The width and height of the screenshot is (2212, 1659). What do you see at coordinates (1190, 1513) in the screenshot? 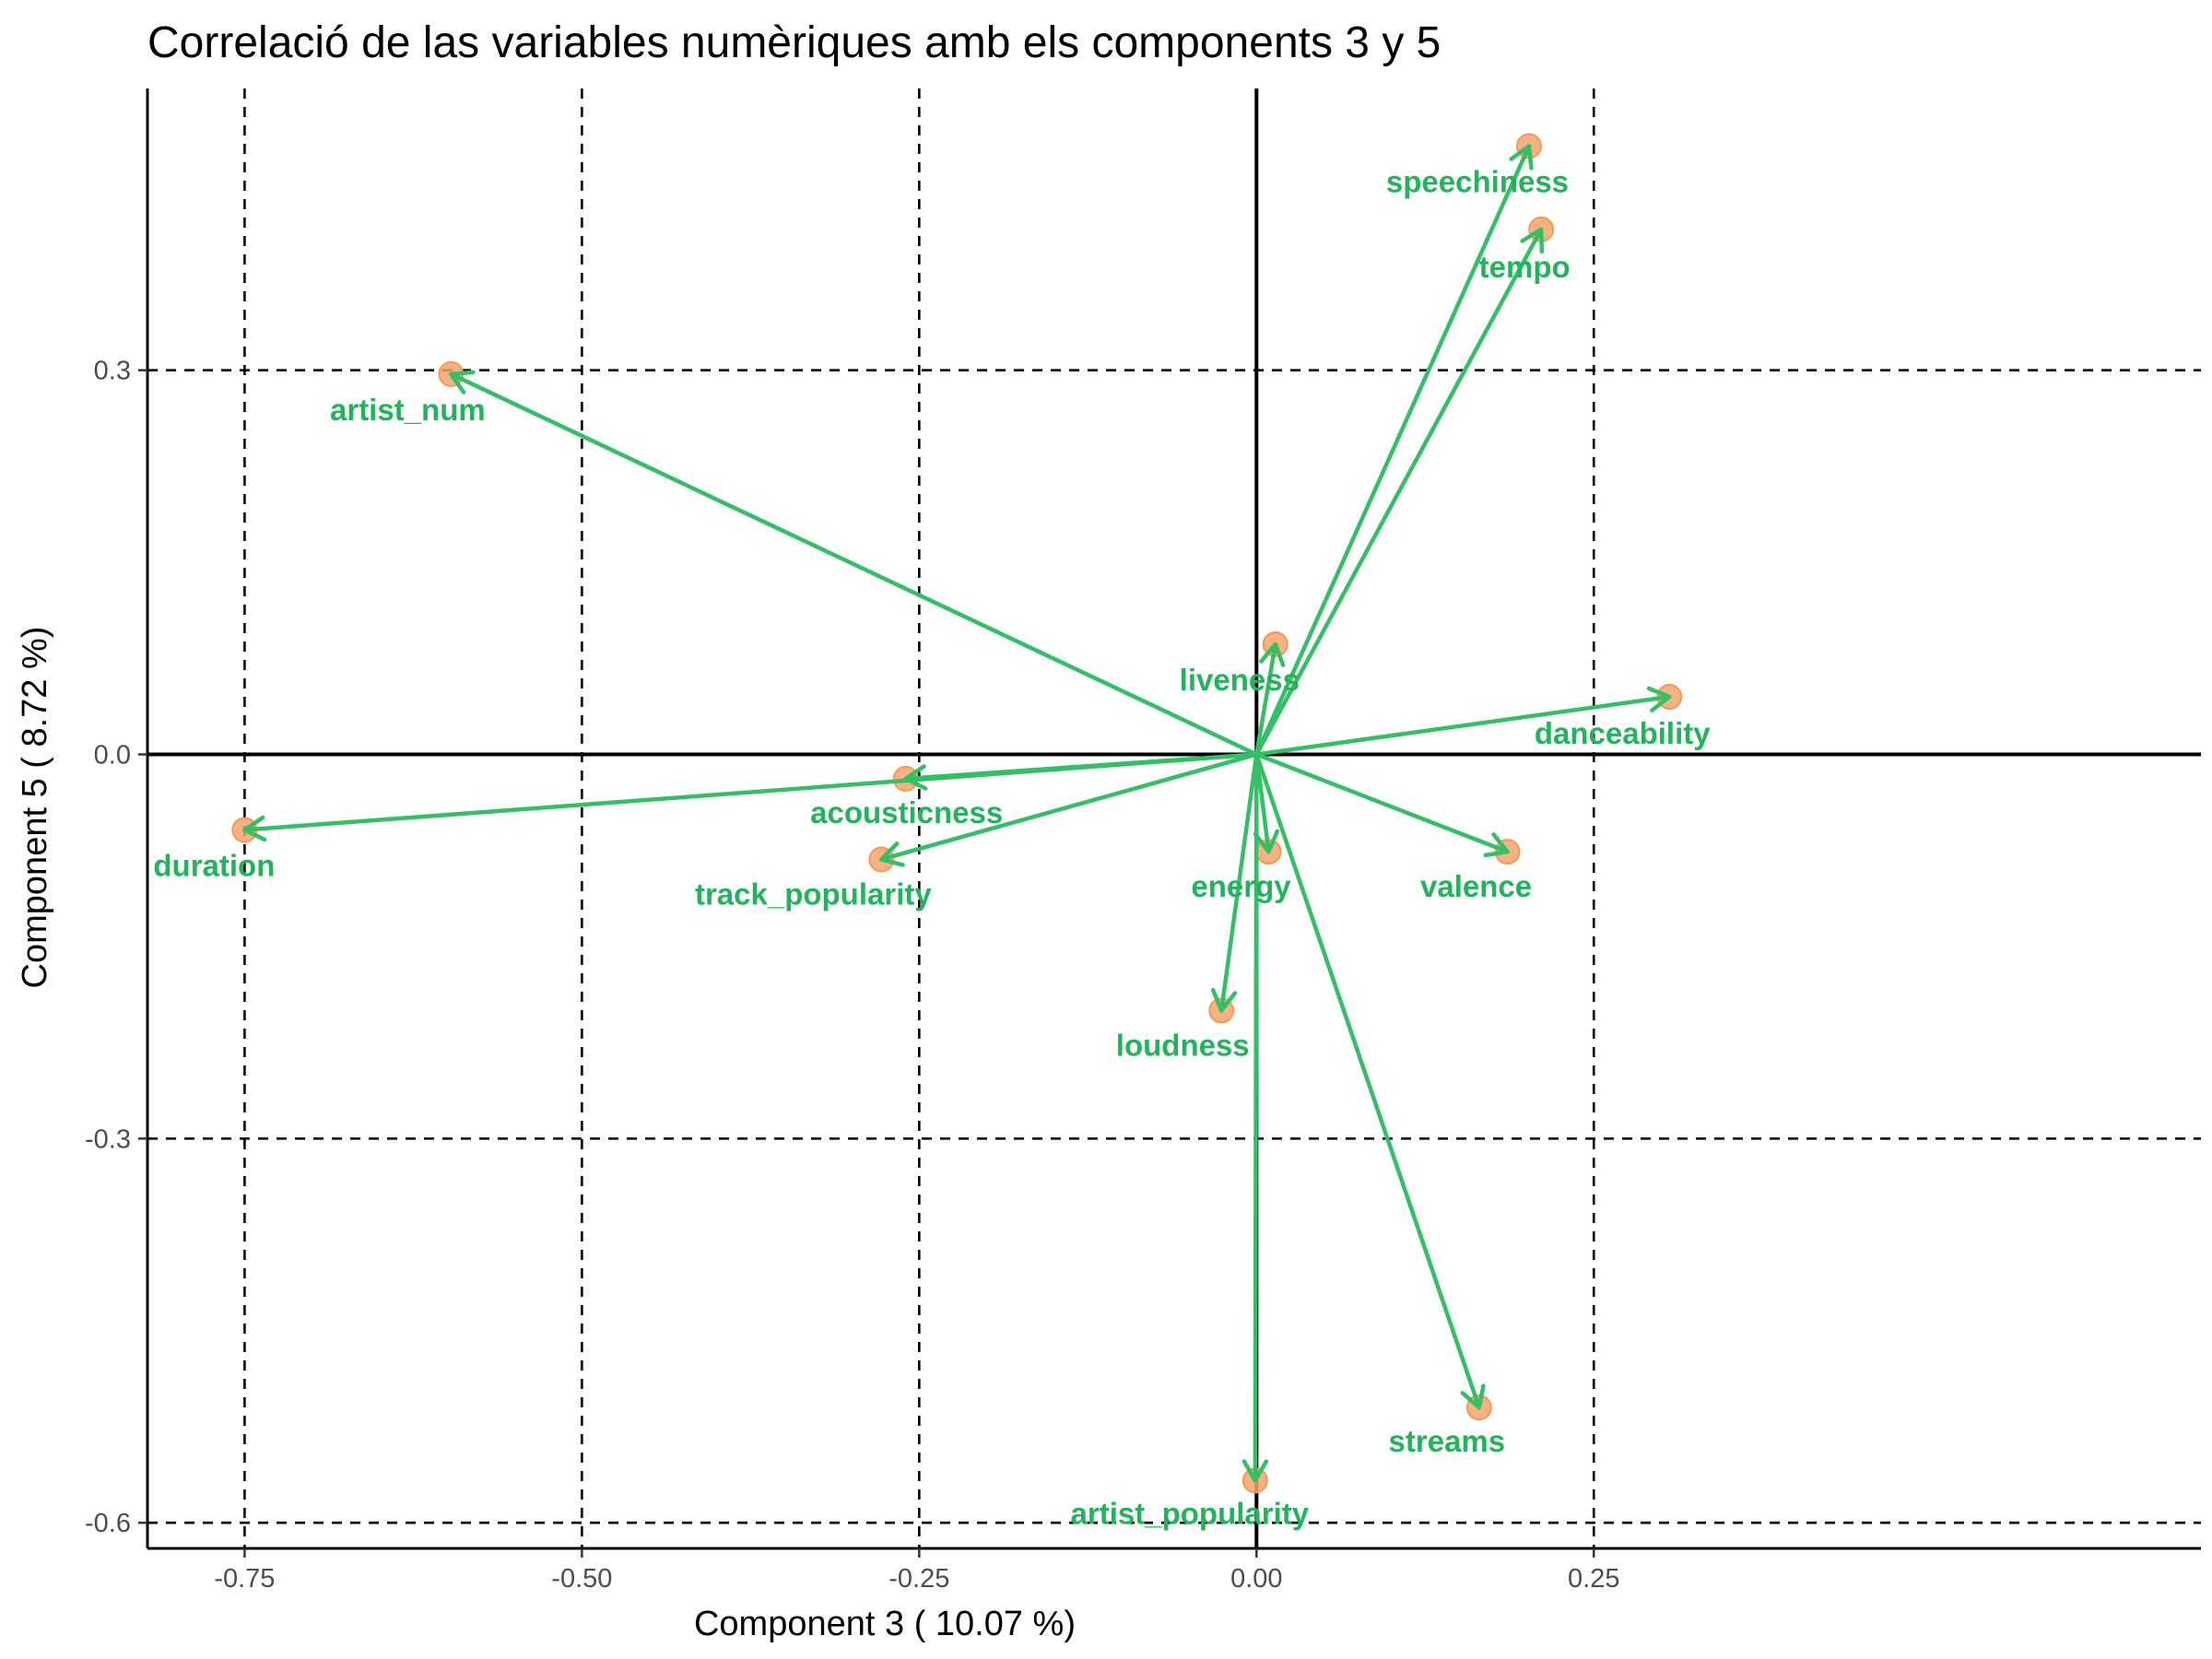
I see `label-artist_popularity: artist_popularity` at bounding box center [1190, 1513].